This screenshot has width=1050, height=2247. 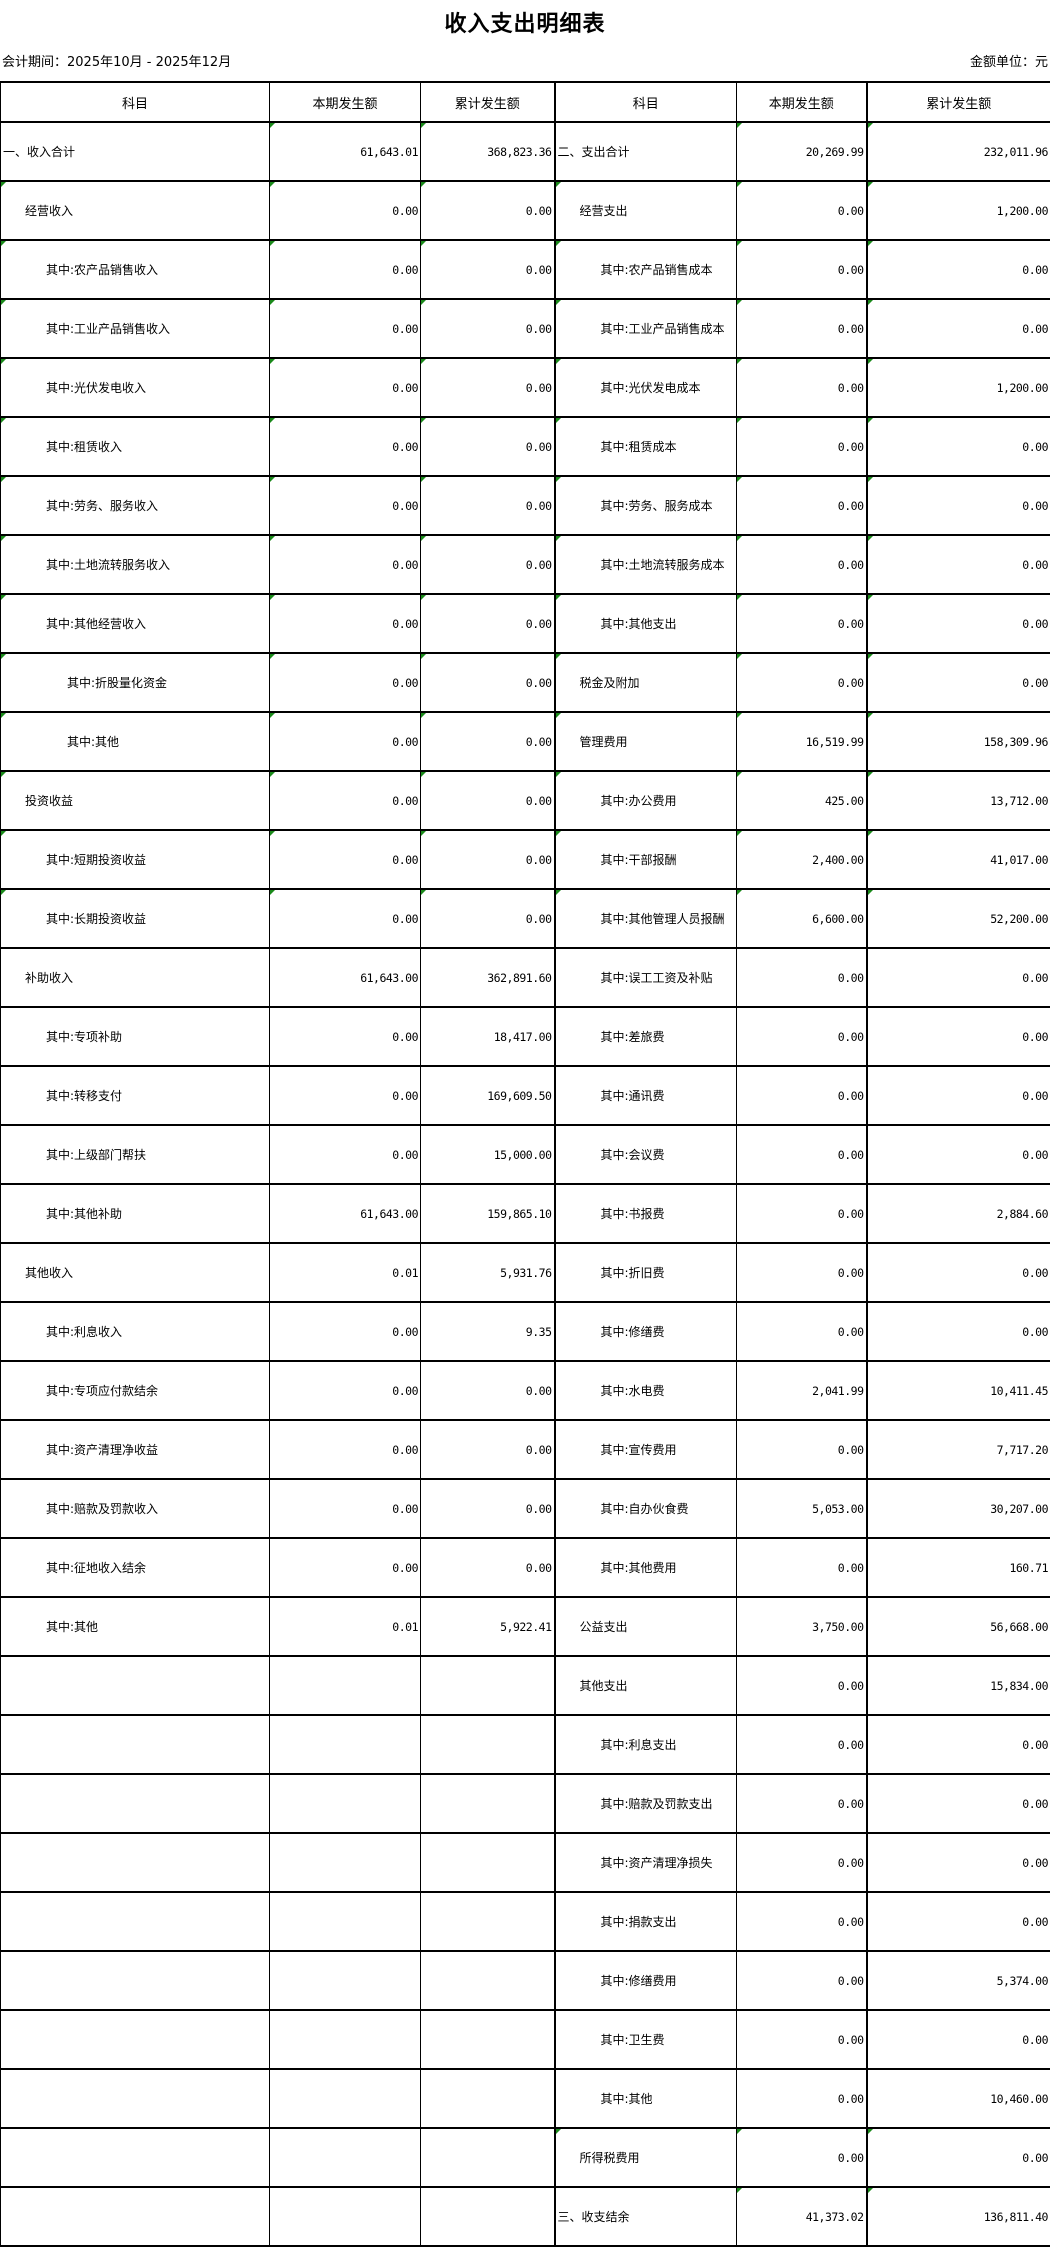 I want to click on left-cumulative-amount-cell: 15,000.00, so click(x=488, y=1154).